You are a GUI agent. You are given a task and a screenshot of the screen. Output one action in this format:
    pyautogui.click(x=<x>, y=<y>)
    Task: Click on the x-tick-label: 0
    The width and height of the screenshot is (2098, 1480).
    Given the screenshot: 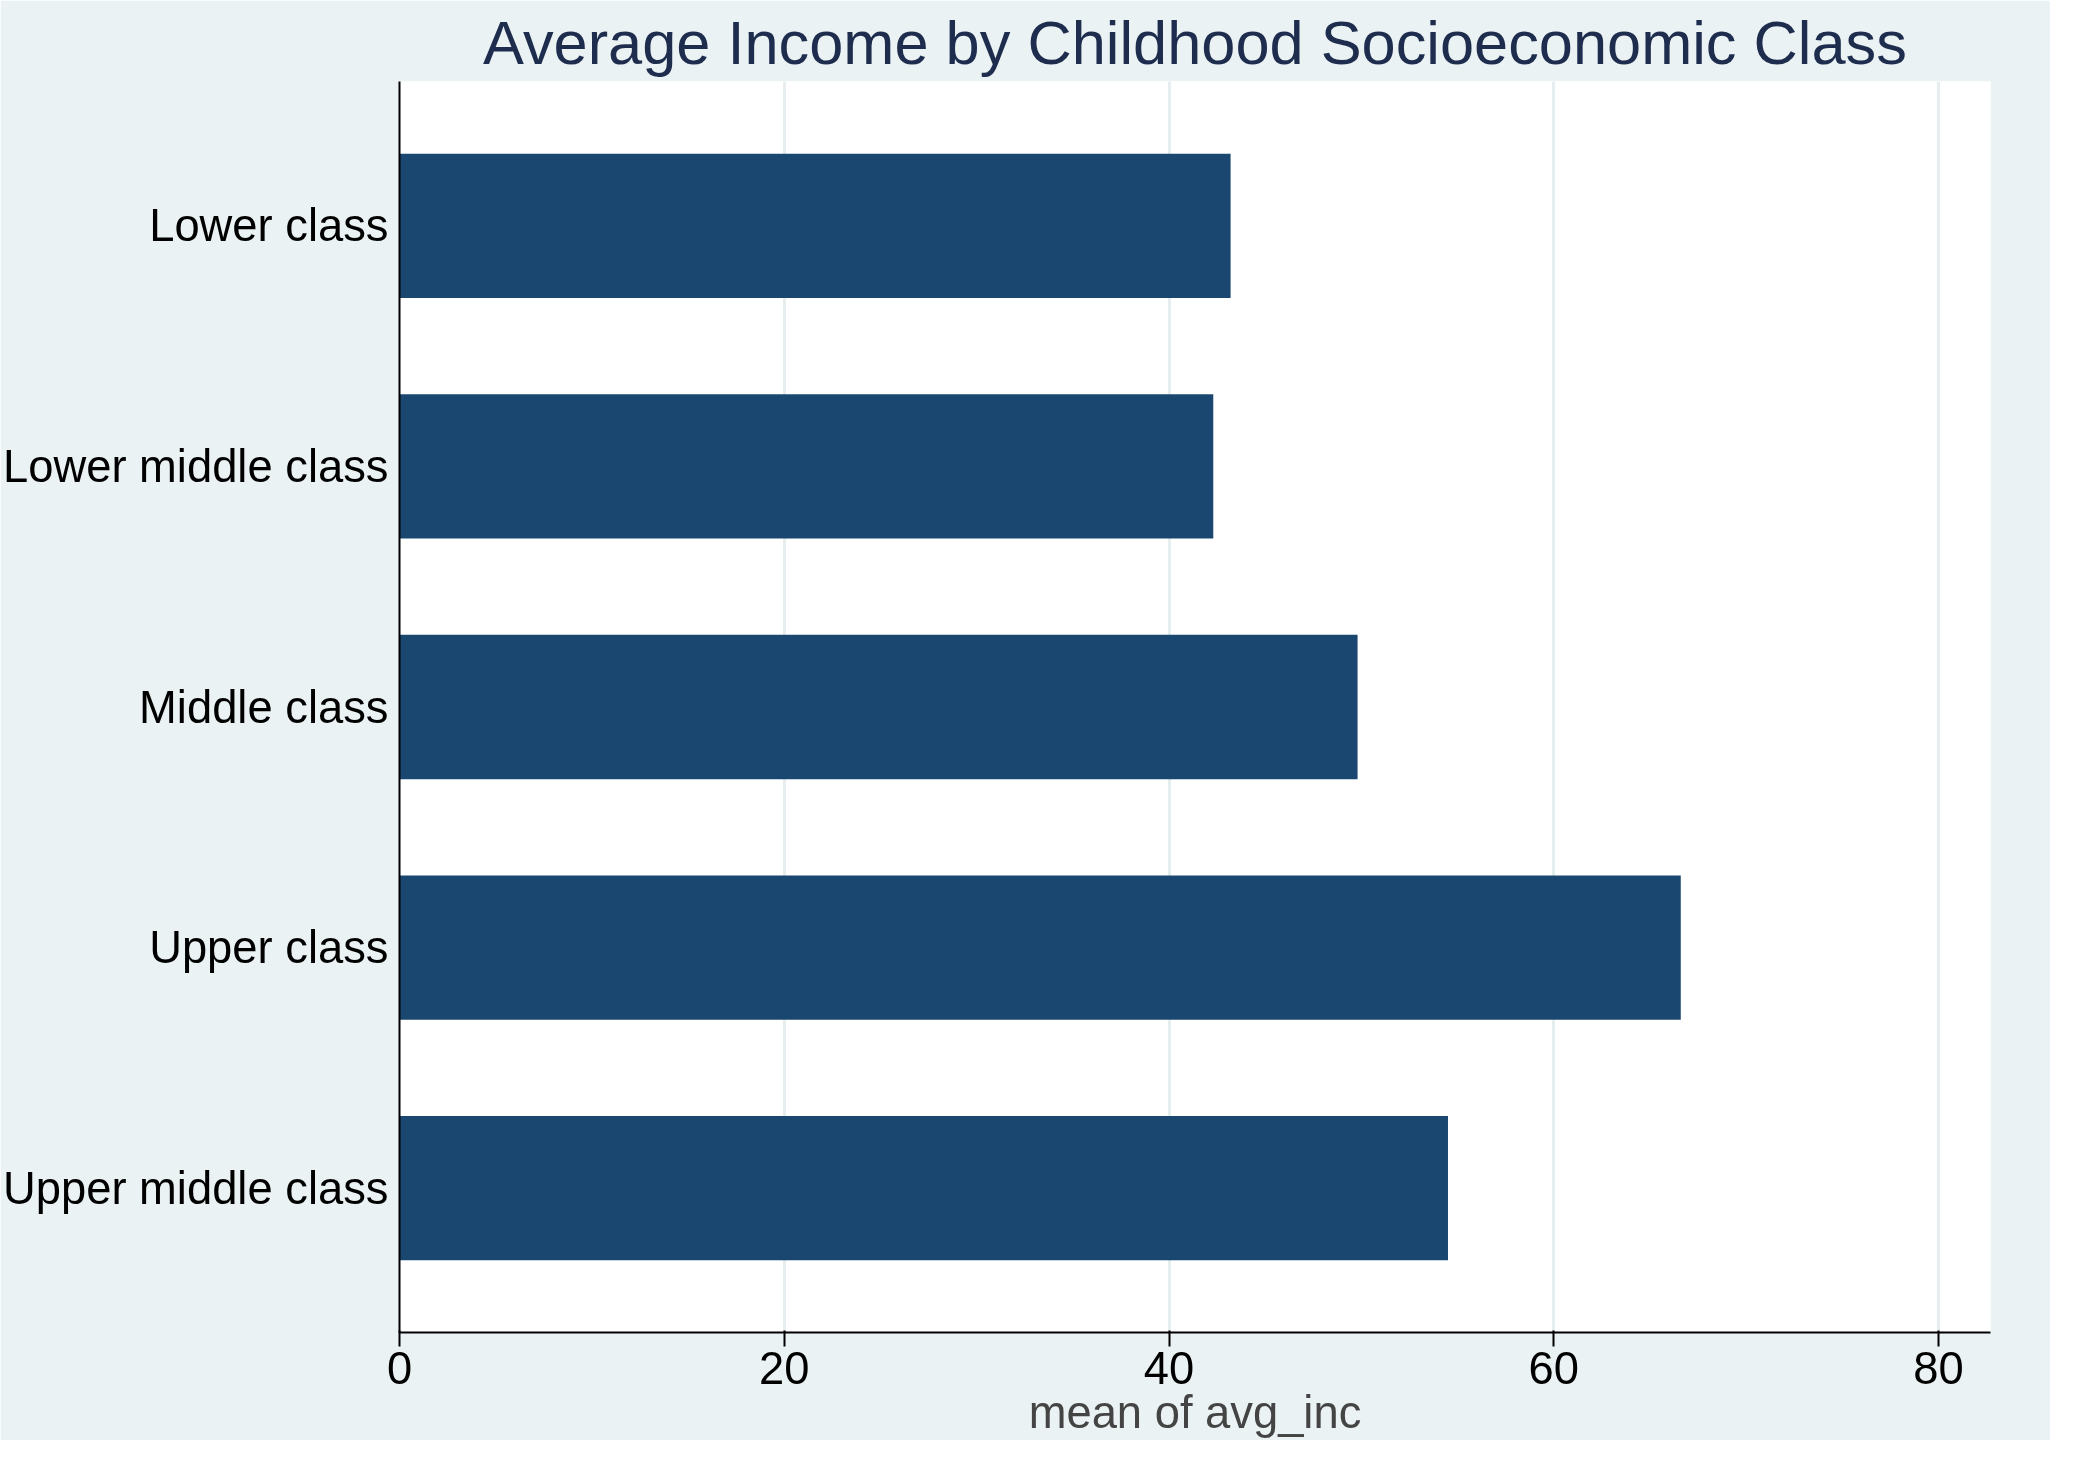 What is the action you would take?
    pyautogui.click(x=399, y=1368)
    